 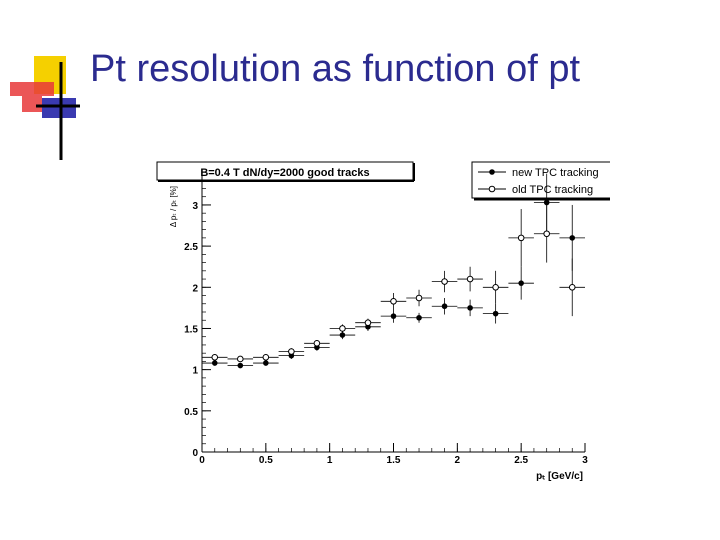 What do you see at coordinates (195, 453) in the screenshot?
I see `y-tick-label: 0` at bounding box center [195, 453].